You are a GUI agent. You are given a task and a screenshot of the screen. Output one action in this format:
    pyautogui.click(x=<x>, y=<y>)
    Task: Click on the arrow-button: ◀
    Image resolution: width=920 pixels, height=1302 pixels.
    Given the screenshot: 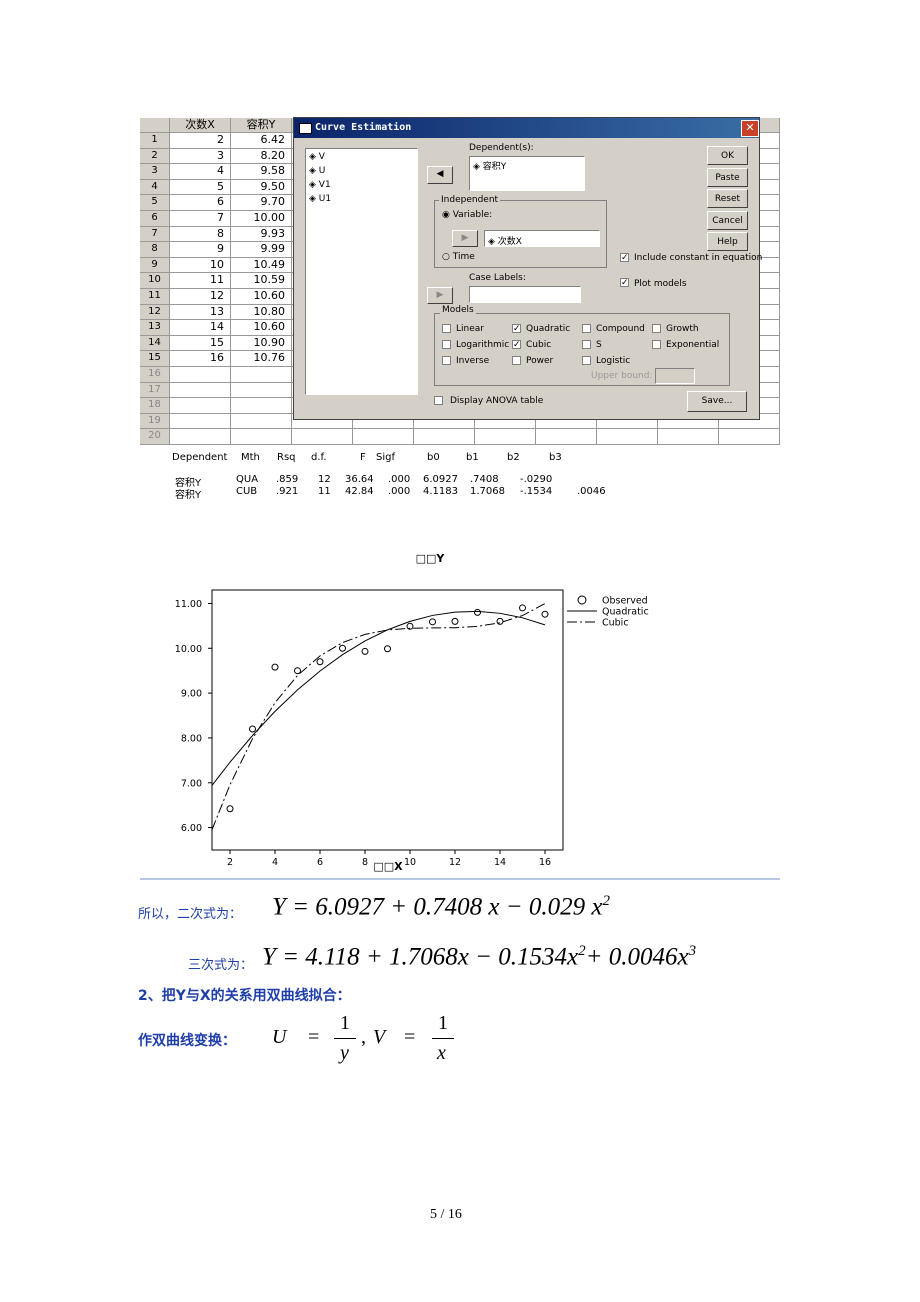 What is the action you would take?
    pyautogui.click(x=440, y=175)
    